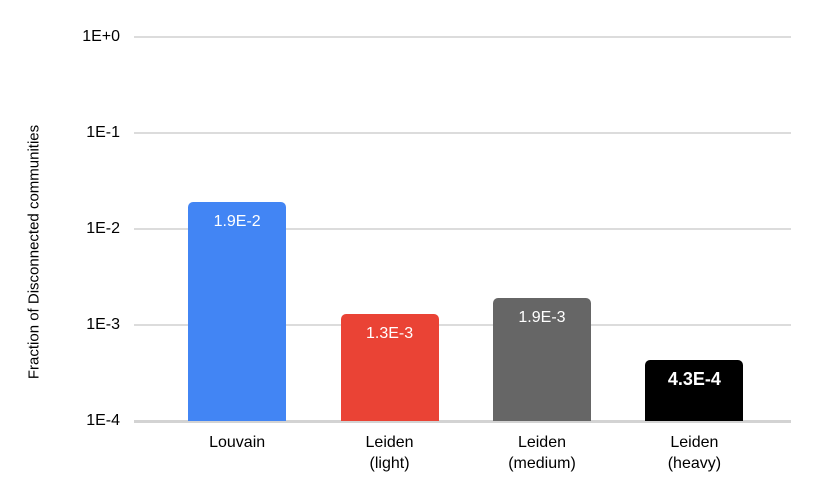 This screenshot has width=814, height=500. I want to click on y-axis-title: Fraction of Disconnected communities, so click(34, 252).